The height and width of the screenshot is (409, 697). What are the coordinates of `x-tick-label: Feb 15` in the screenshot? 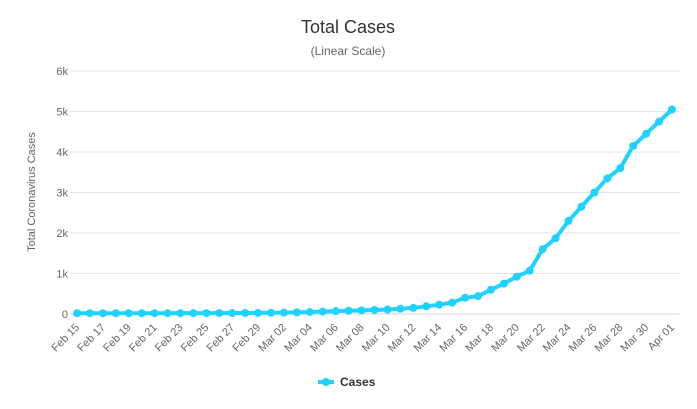 It's located at (65, 338).